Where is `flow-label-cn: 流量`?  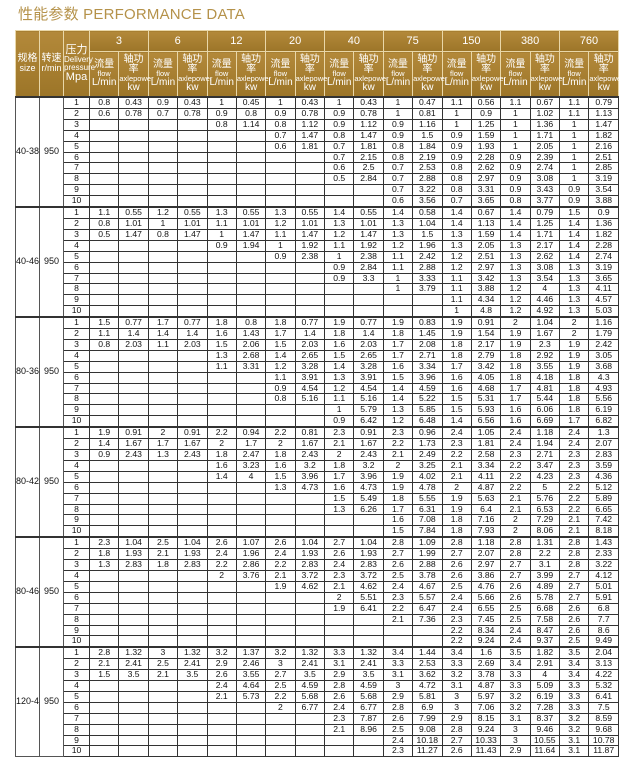
flow-label-cn: 流量 is located at coordinates (339, 65).